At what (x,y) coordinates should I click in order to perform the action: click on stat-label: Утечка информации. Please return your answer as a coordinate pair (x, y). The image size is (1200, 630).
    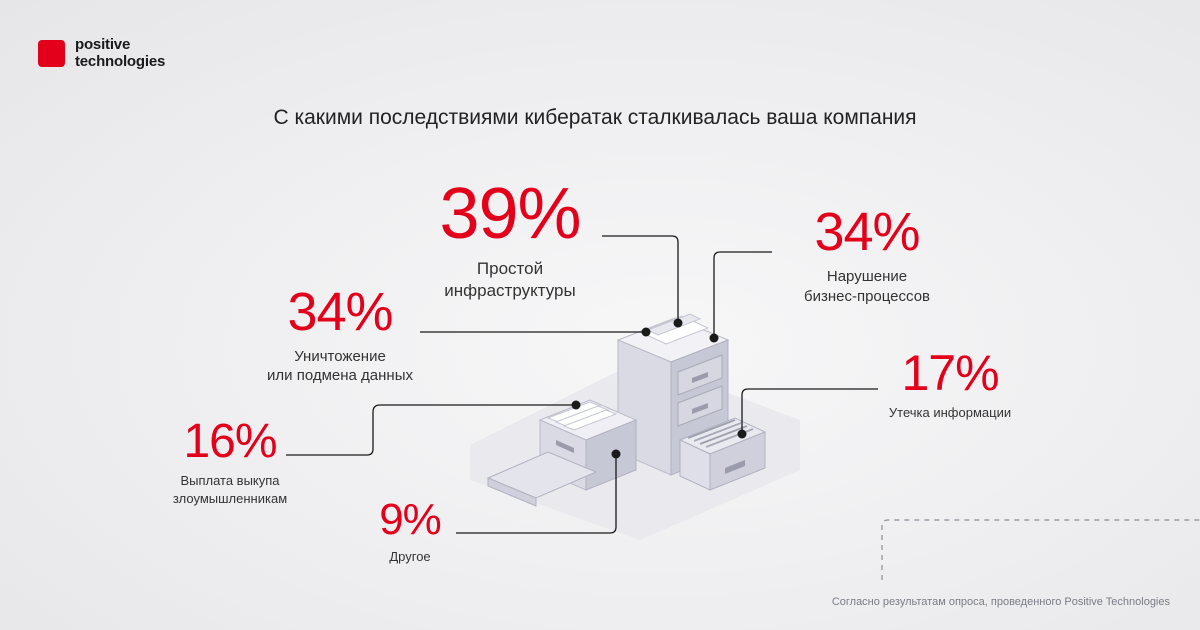
    Looking at the image, I should click on (950, 413).